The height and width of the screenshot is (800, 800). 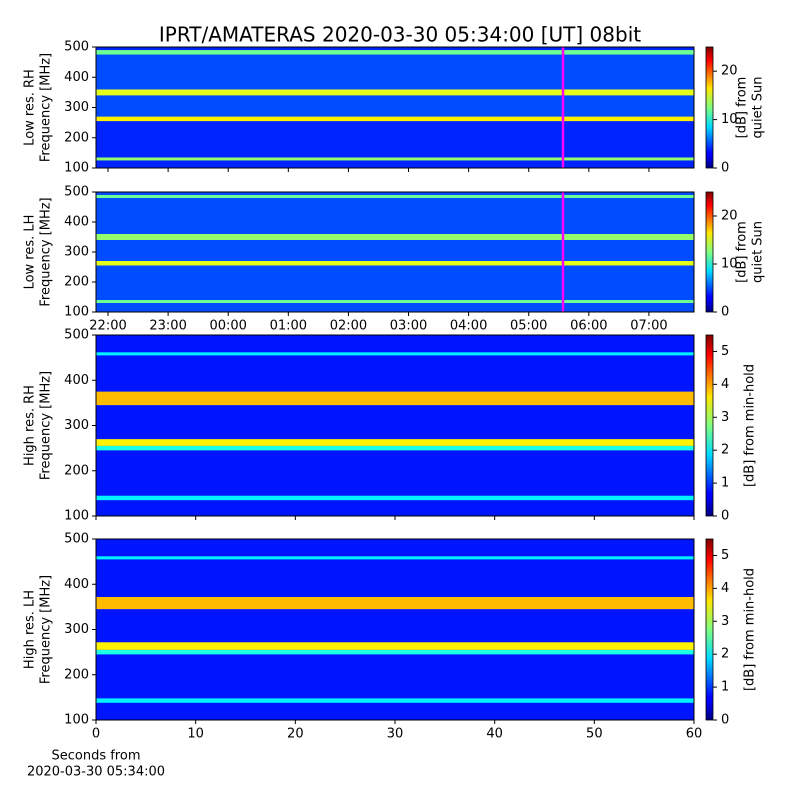 I want to click on x-tick-label: 01:00, so click(x=288, y=326).